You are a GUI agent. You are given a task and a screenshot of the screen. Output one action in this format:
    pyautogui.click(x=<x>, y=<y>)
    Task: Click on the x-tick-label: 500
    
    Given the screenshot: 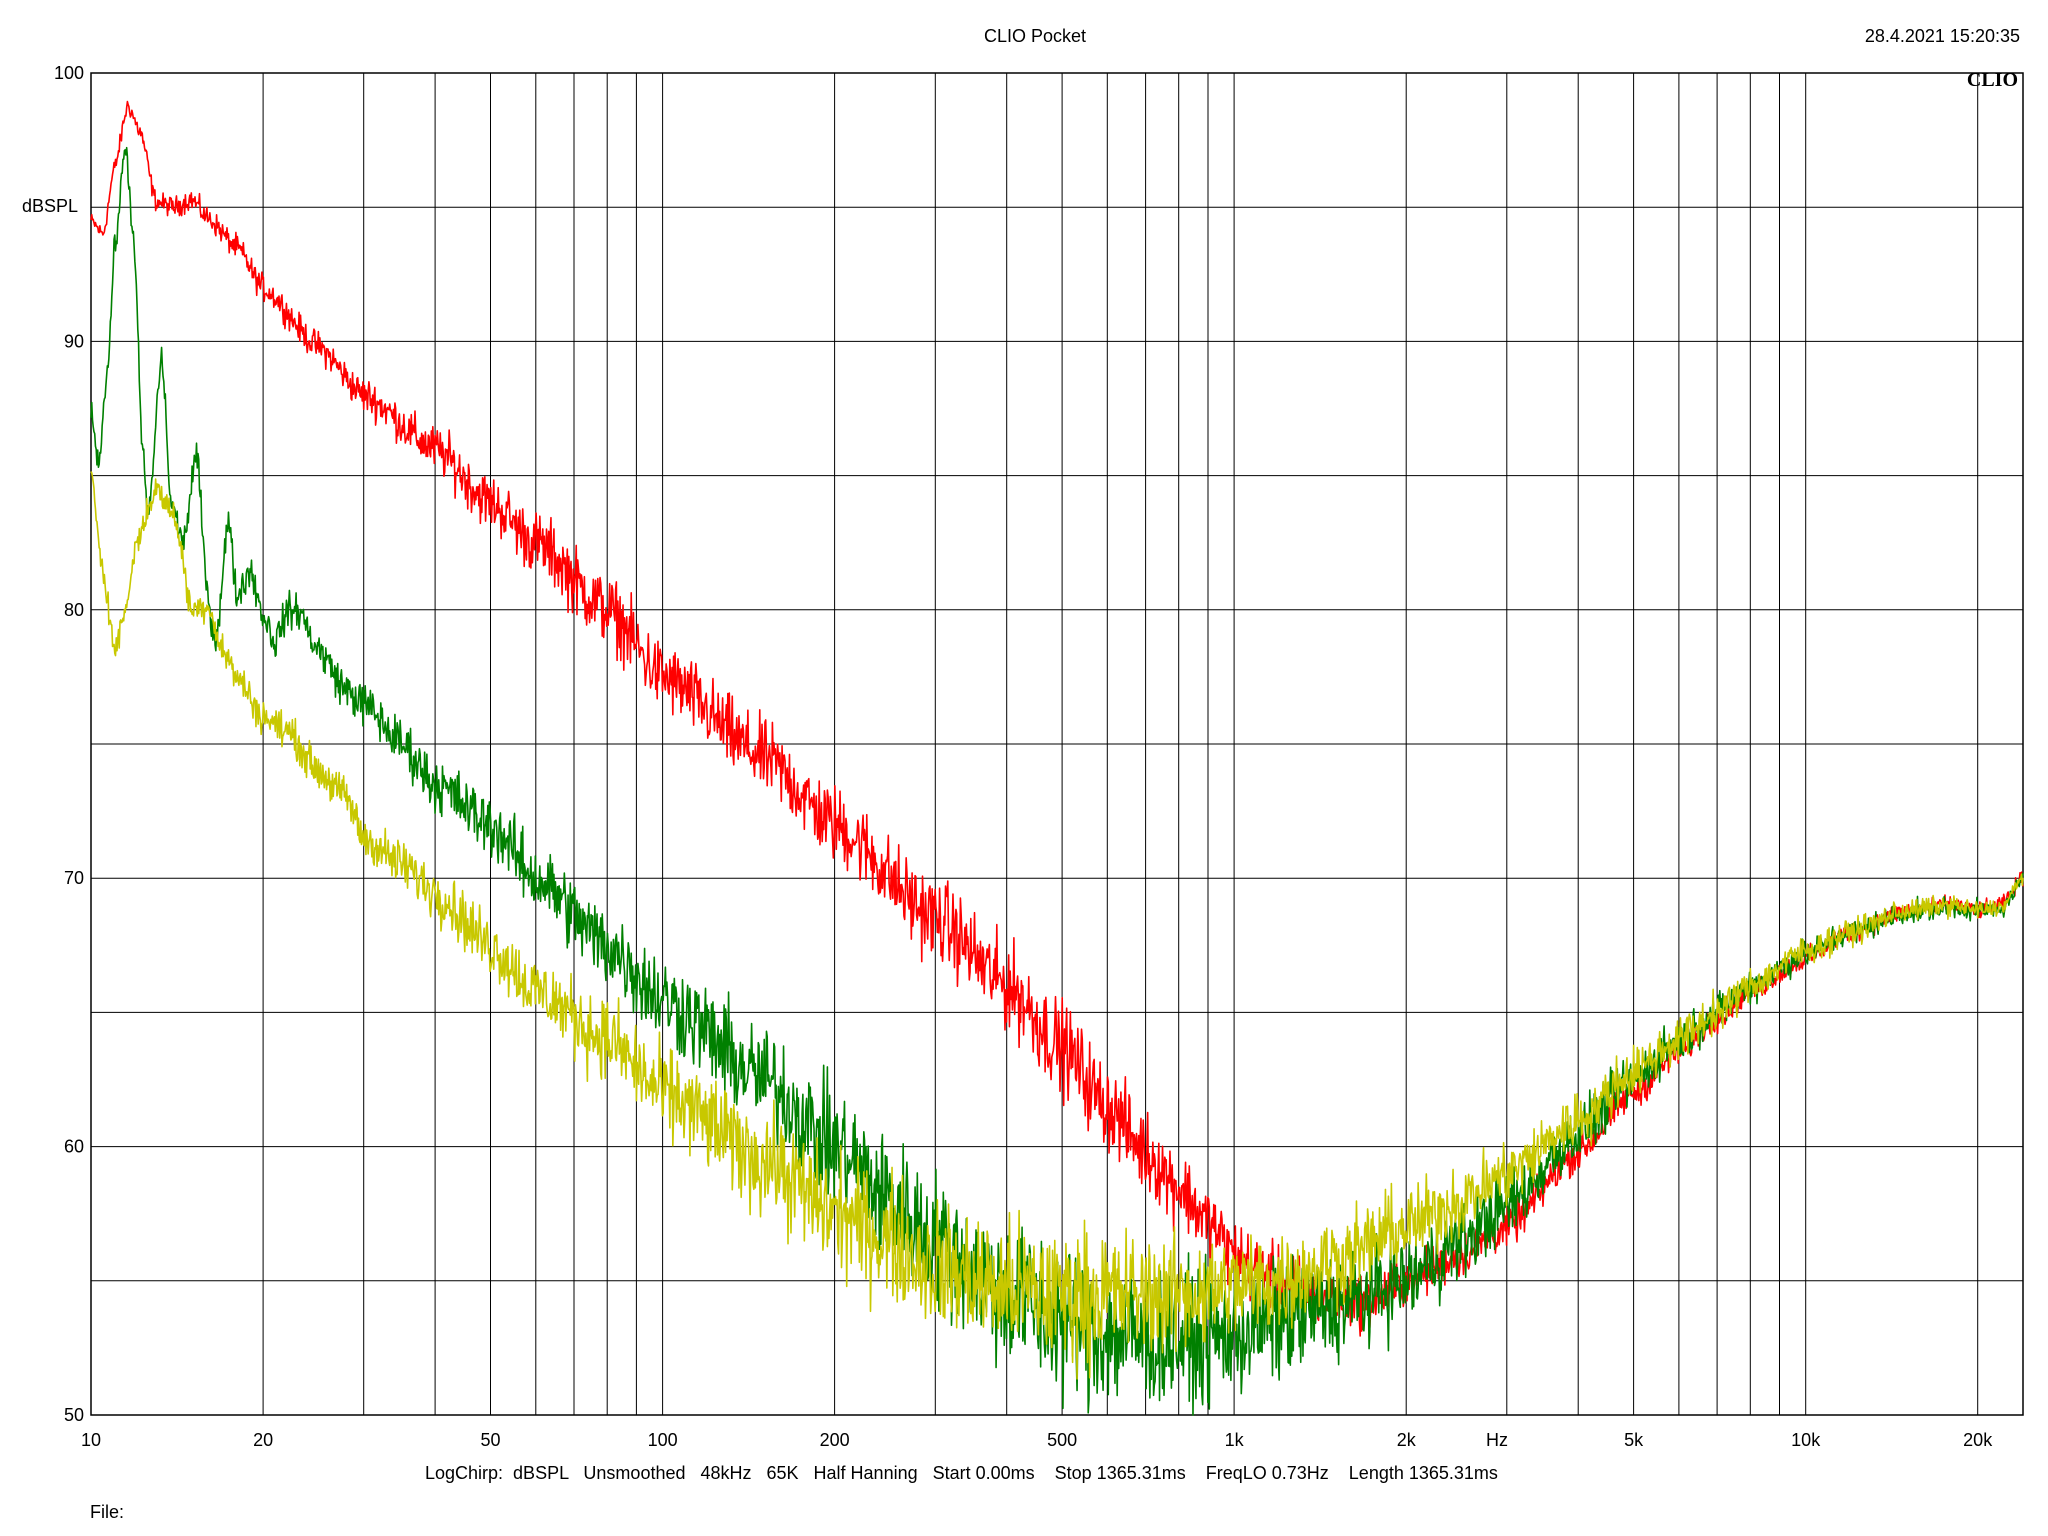 What is the action you would take?
    pyautogui.click(x=1062, y=1440)
    